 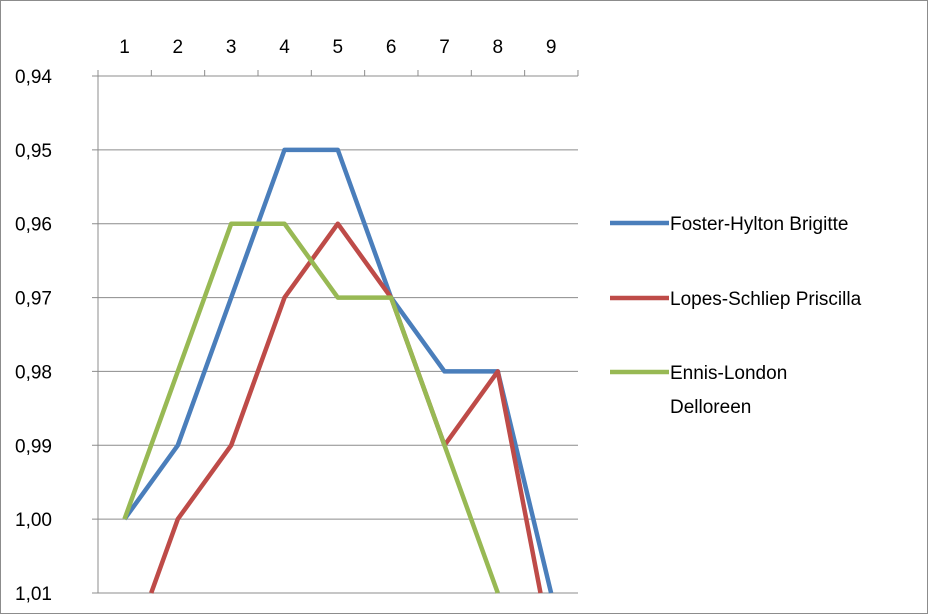 What do you see at coordinates (766, 299) in the screenshot?
I see `legend-label-2: Lopes-Schliep Priscilla` at bounding box center [766, 299].